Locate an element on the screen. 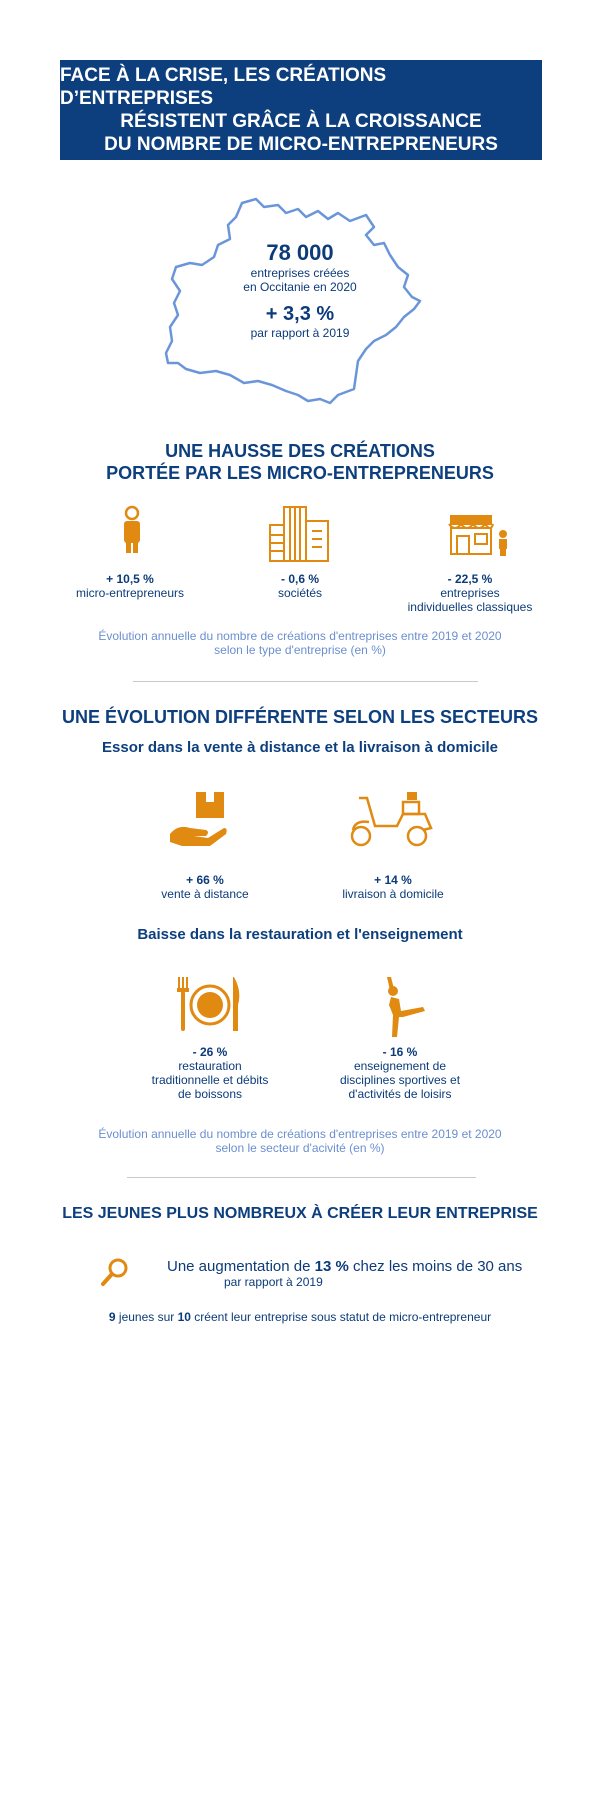  office-building-icon is located at coordinates (299, 534).